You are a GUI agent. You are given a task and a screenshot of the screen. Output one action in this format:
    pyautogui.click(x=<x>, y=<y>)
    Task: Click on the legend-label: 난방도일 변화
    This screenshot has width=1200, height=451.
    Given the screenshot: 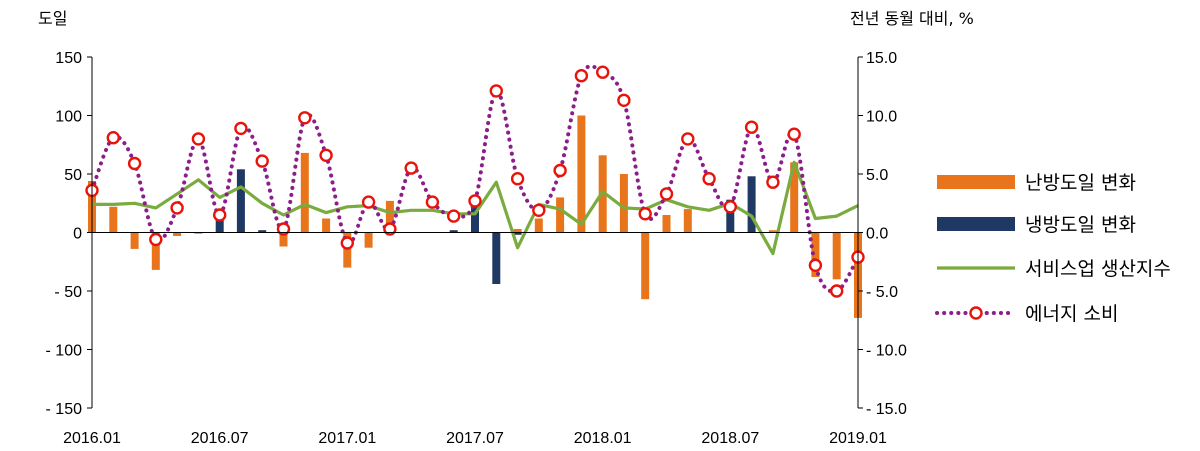 What is the action you would take?
    pyautogui.click(x=1080, y=183)
    